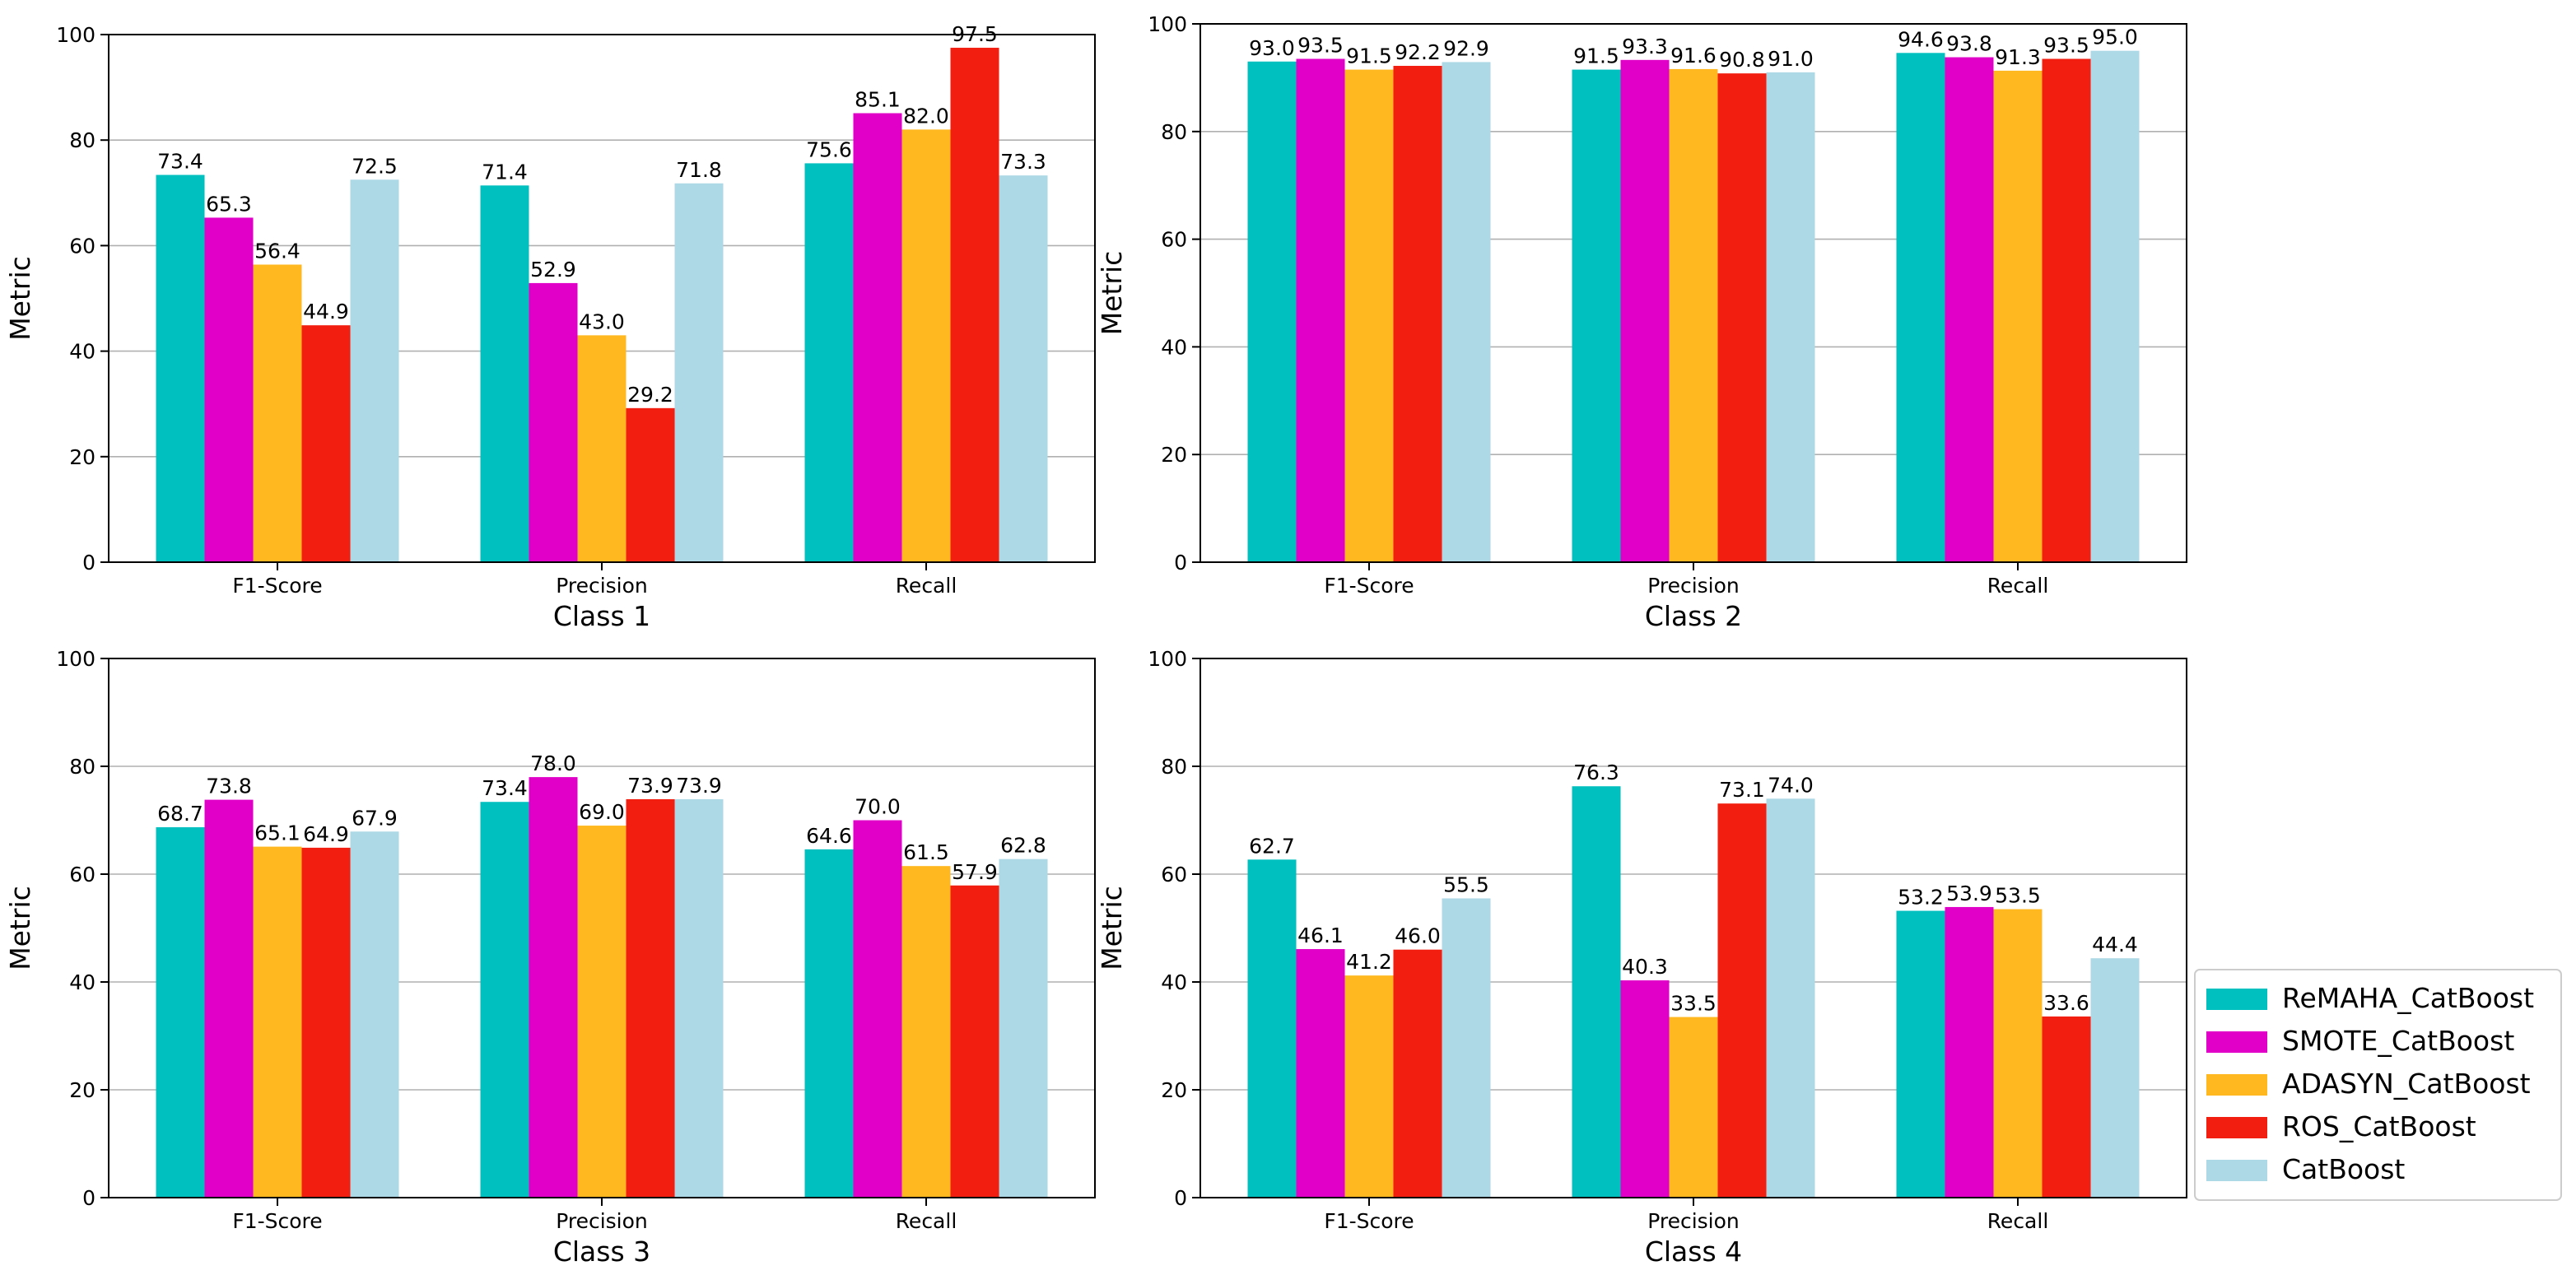 This screenshot has width=2576, height=1275. Describe the element at coordinates (878, 807) in the screenshot. I see `bar-value-label: 70.0` at that location.